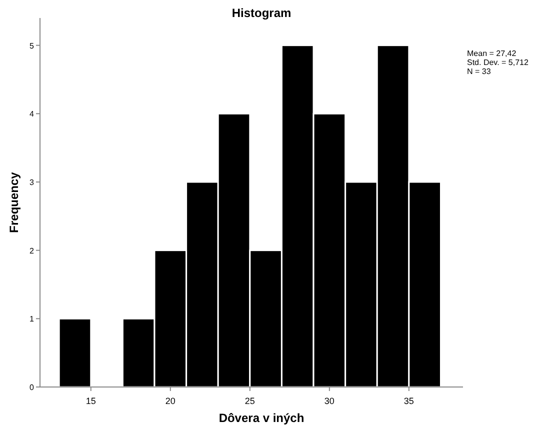 The height and width of the screenshot is (430, 539). What do you see at coordinates (14, 202) in the screenshot?
I see `y-axis-title: Frequency` at bounding box center [14, 202].